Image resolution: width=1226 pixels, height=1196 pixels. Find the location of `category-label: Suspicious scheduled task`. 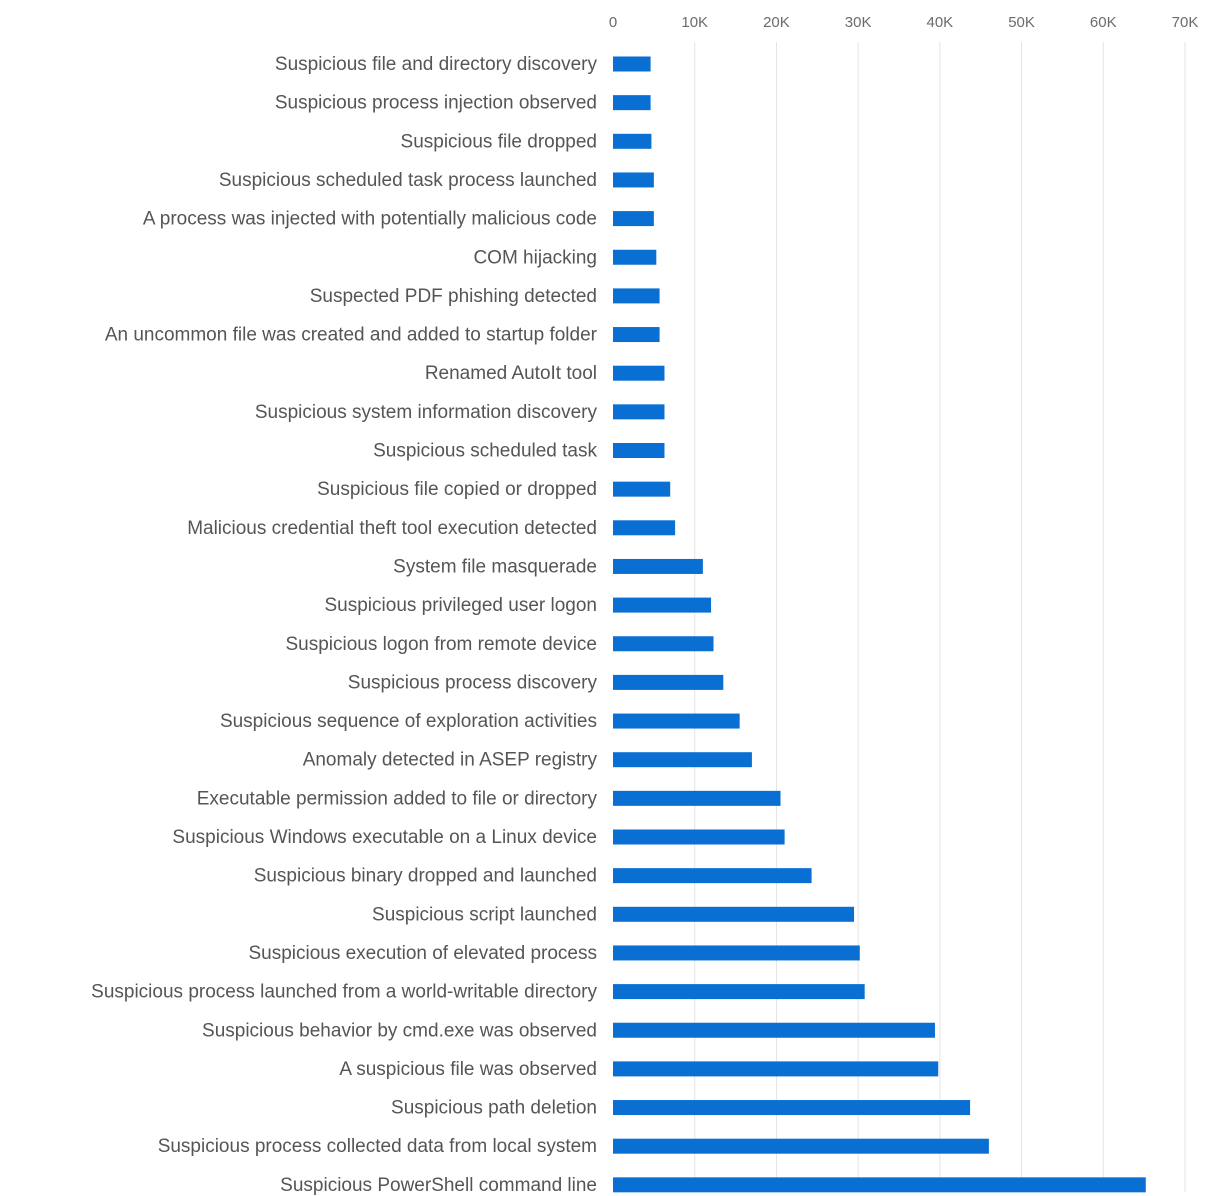

category-label: Suspicious scheduled task is located at coordinates (485, 451).